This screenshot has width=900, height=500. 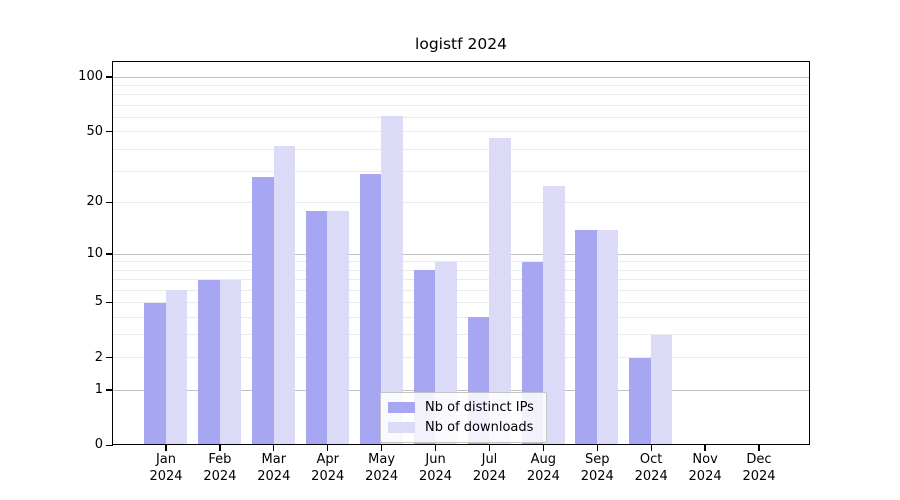 I want to click on bar-distinct-ips-mar, so click(x=263, y=310).